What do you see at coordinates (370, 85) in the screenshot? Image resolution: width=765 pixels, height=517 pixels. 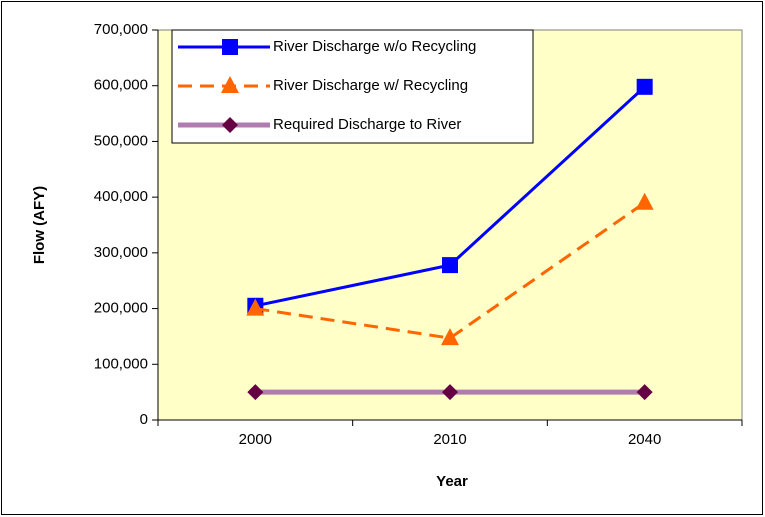 I see `legend-label: River Discharge w/ Recycling` at bounding box center [370, 85].